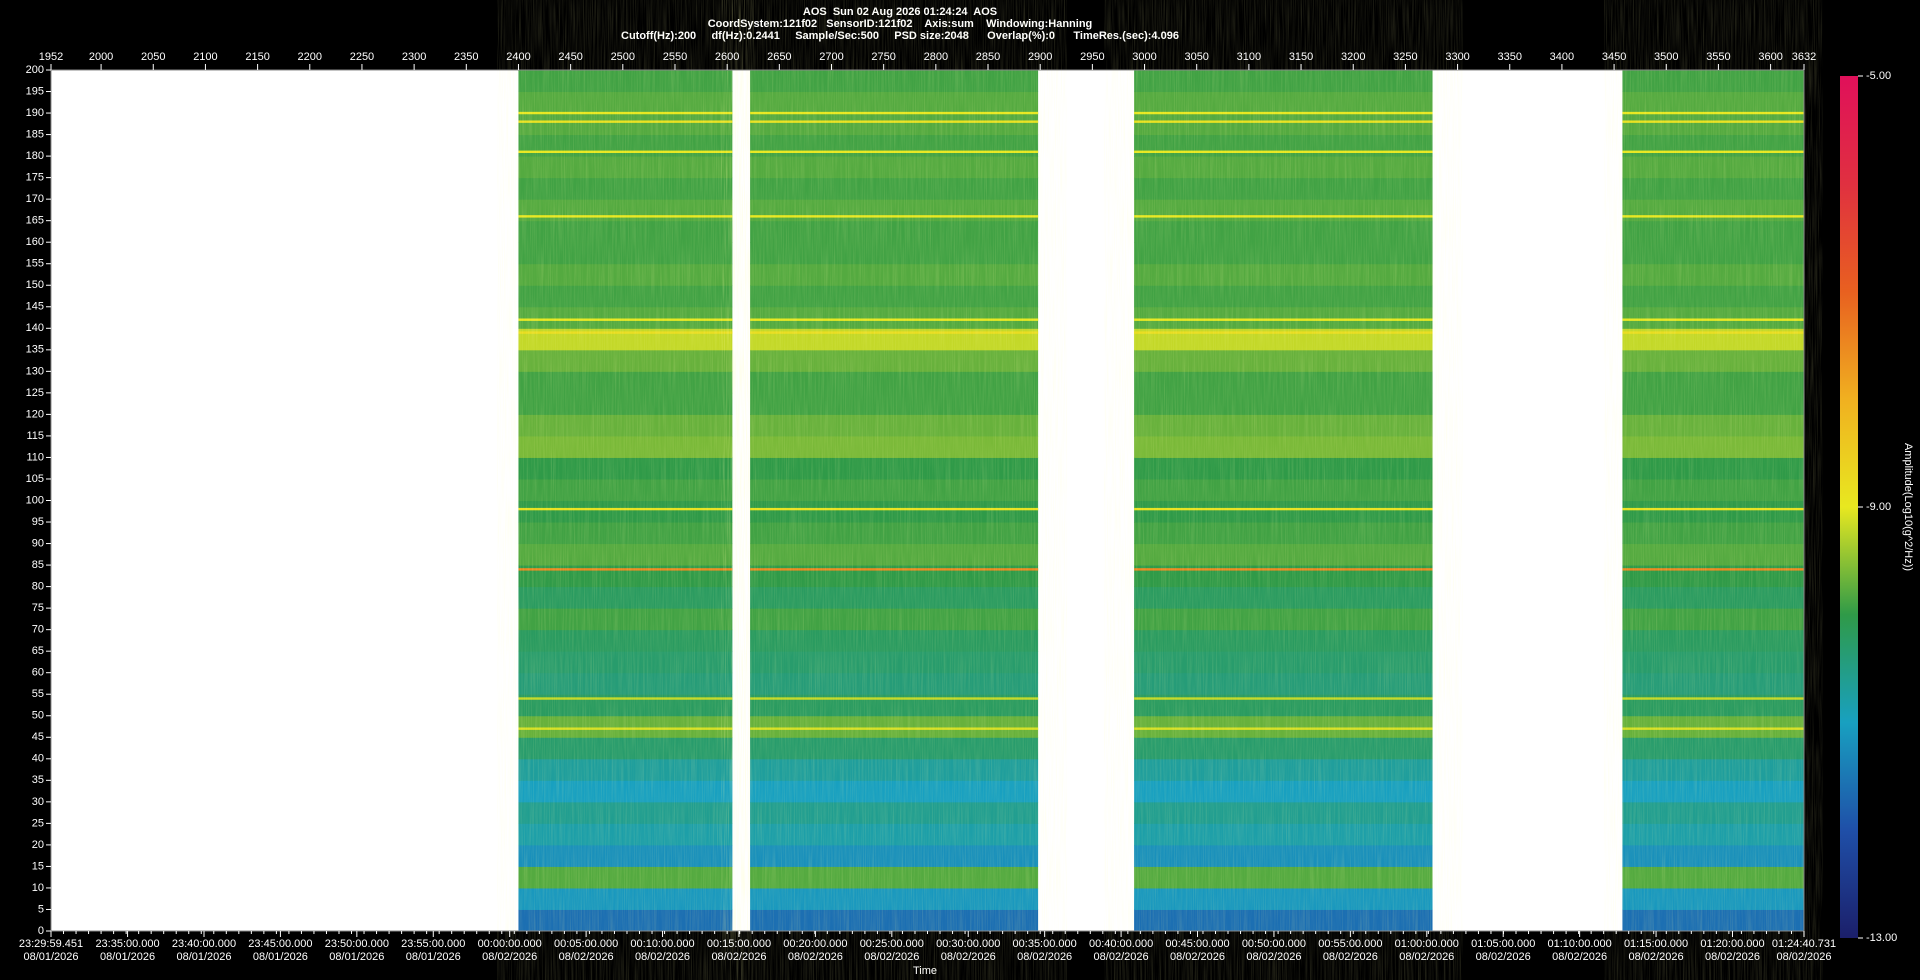  Describe the element at coordinates (1121, 944) in the screenshot. I see `time-tick-label: 00:40:00.000` at that location.